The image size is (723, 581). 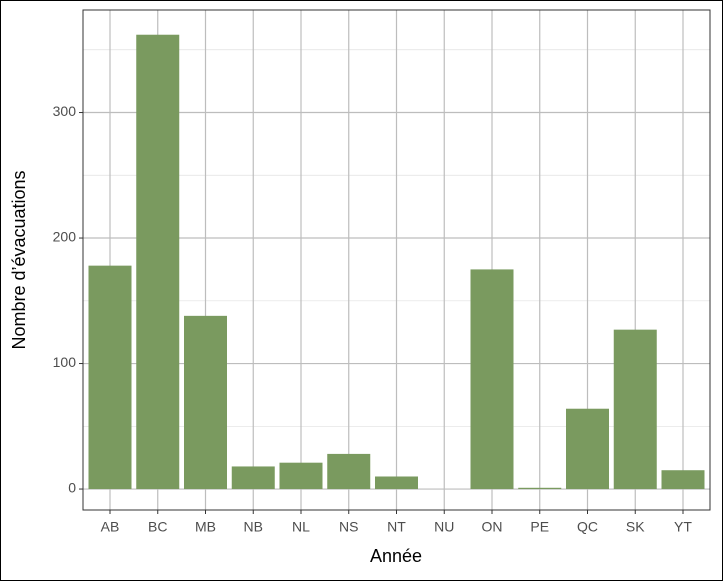 What do you see at coordinates (635, 527) in the screenshot?
I see `x-tick-label: SK` at bounding box center [635, 527].